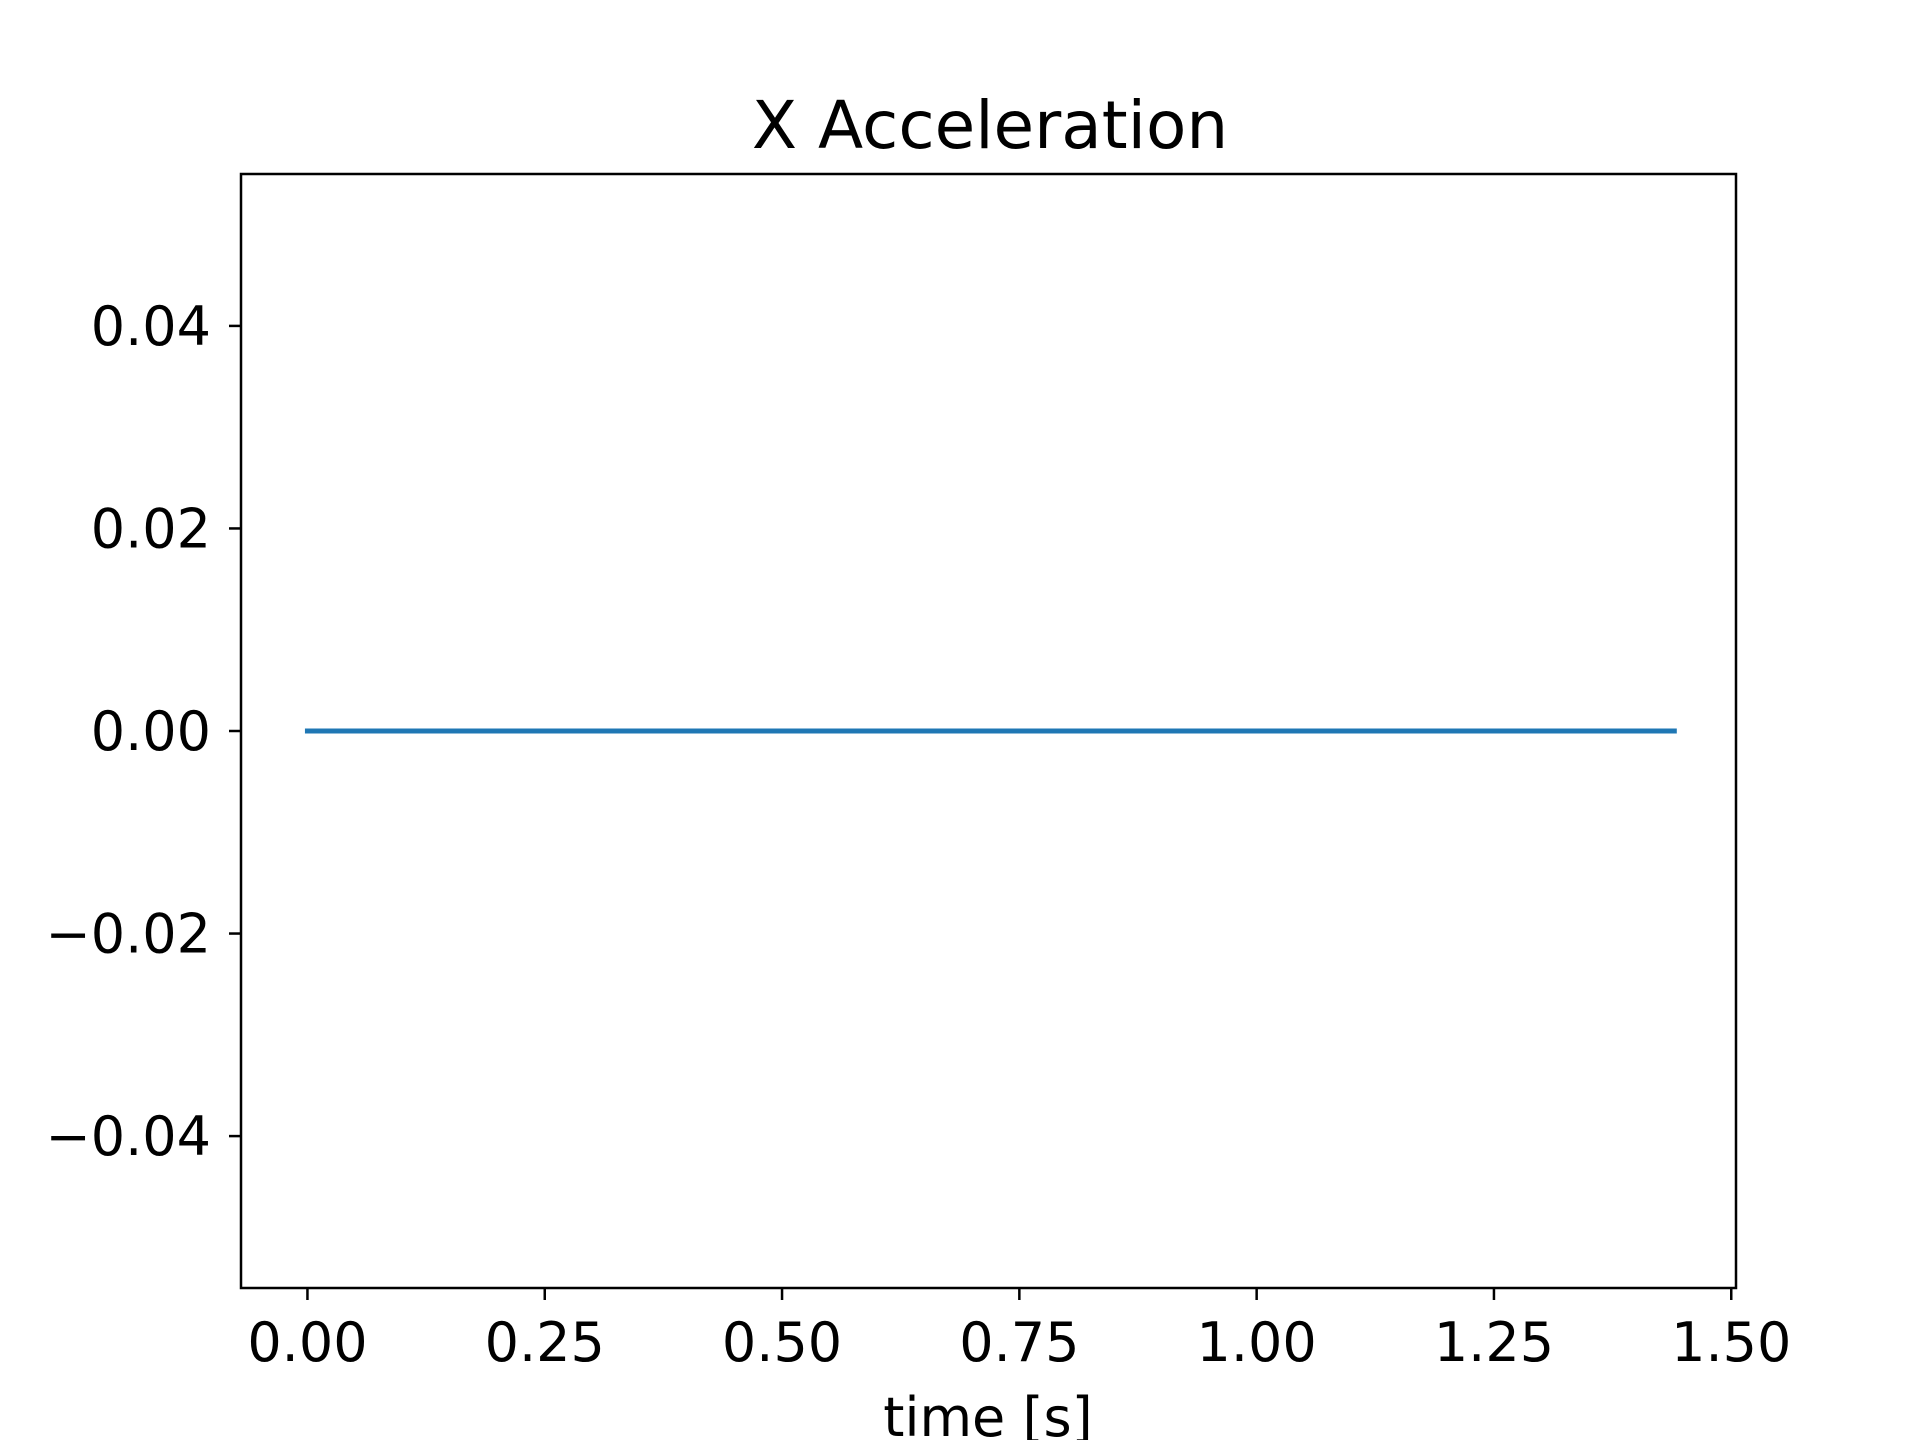 The image size is (1920, 1440). What do you see at coordinates (151, 731) in the screenshot?
I see `y-tick-label: 0.00` at bounding box center [151, 731].